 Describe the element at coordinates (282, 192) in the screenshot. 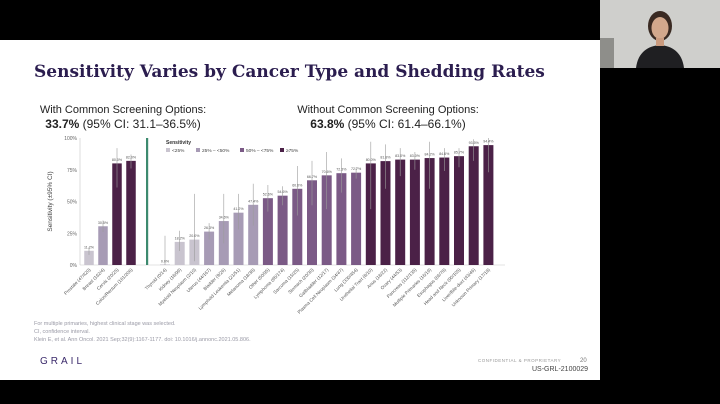

I see `right-group-data-label: 54.6%` at that location.